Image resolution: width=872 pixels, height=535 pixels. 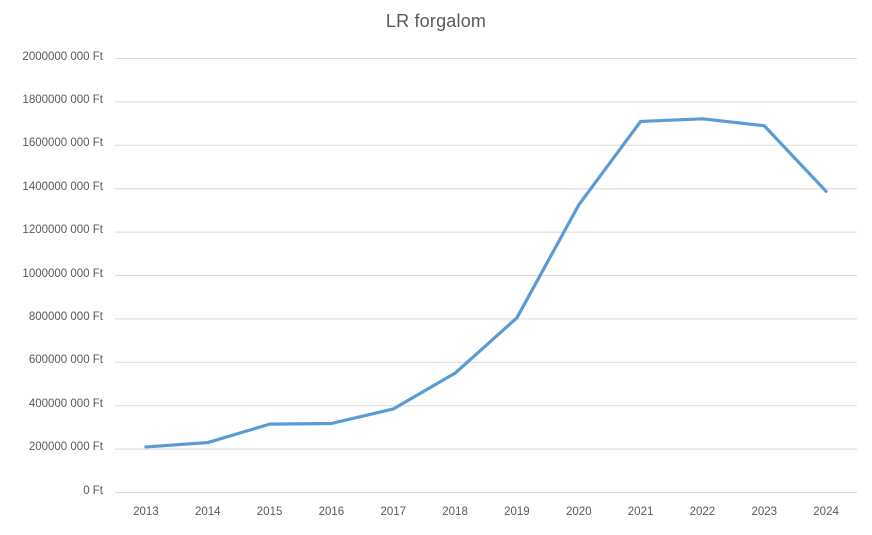 I want to click on x-tick-label: 2016, so click(x=331, y=512).